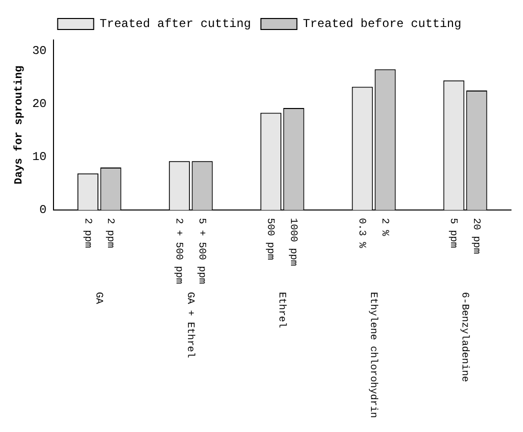 This screenshot has height=432, width=523. What do you see at coordinates (292, 242) in the screenshot?
I see `x-tick-label: 1000 ppm` at bounding box center [292, 242].